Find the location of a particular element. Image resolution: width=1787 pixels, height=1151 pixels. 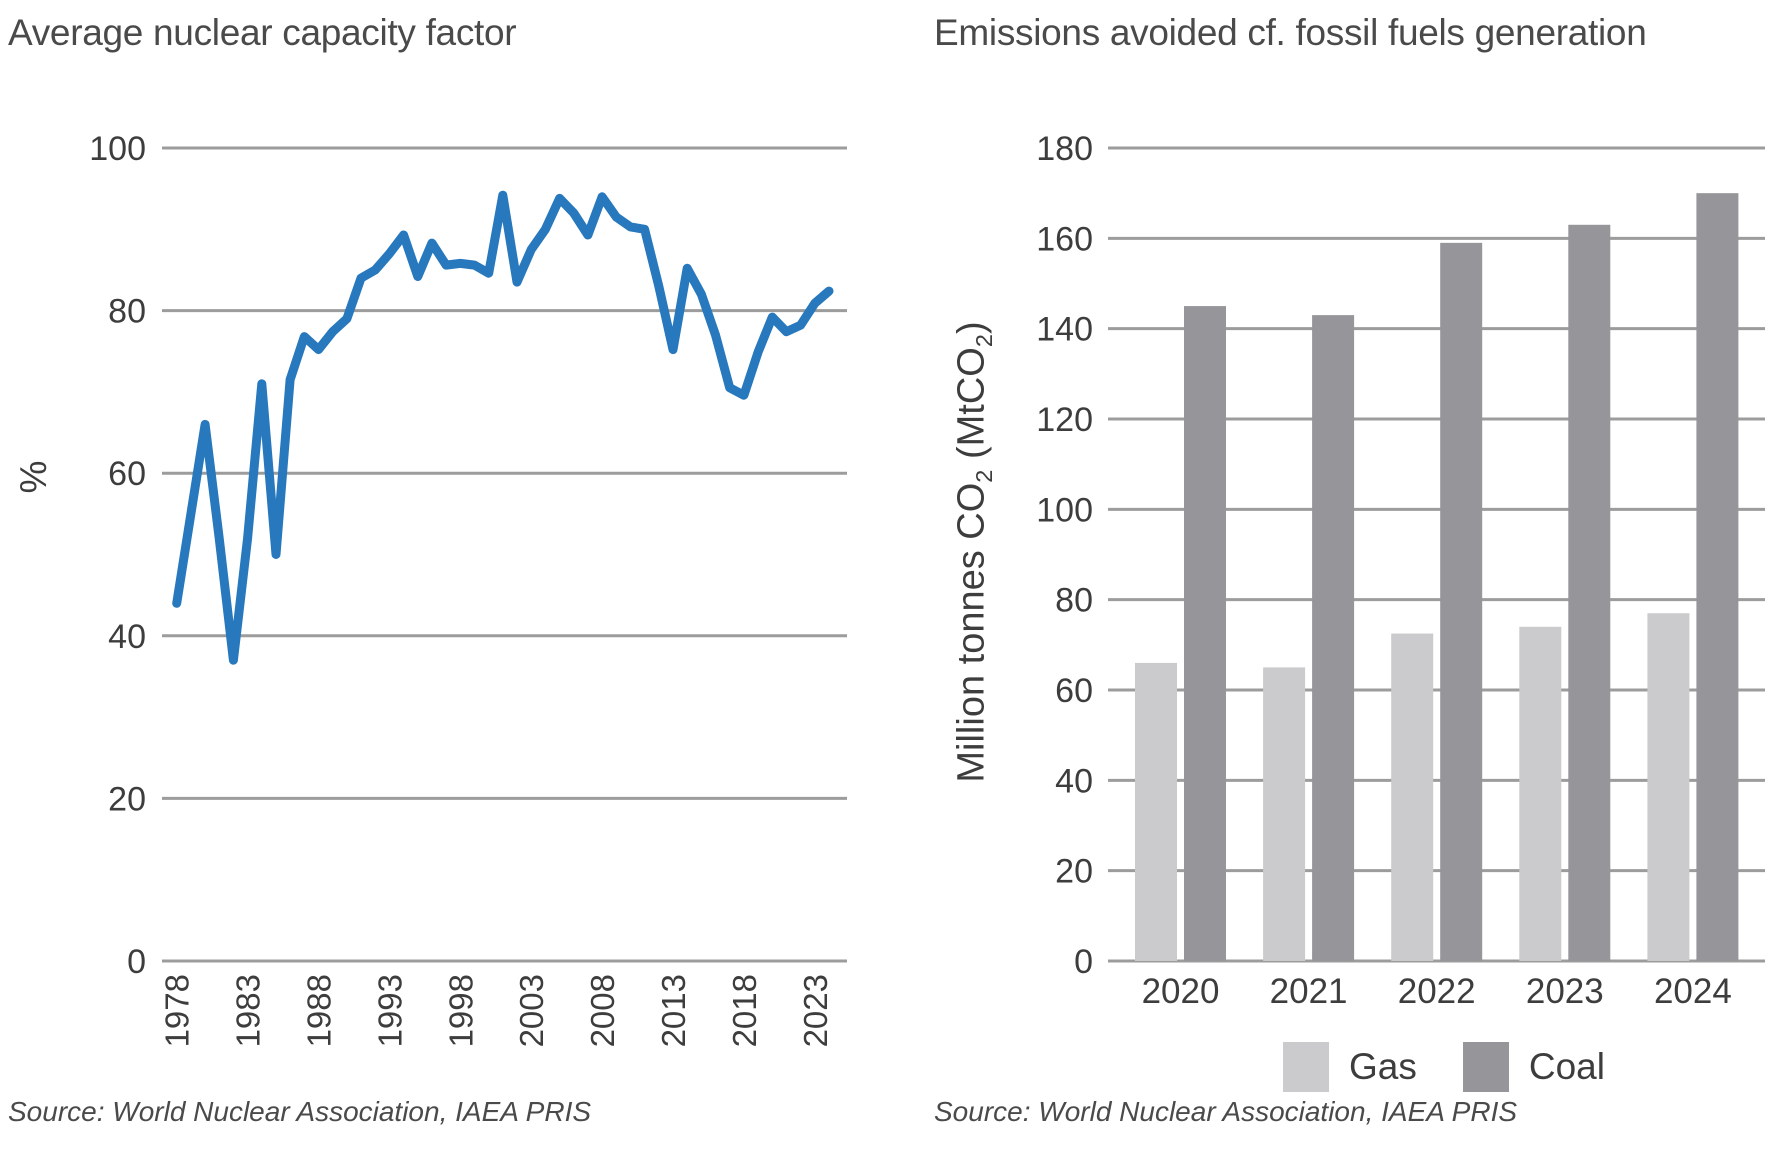

capacity-x-tick-label: 2023 is located at coordinates (815, 1010).